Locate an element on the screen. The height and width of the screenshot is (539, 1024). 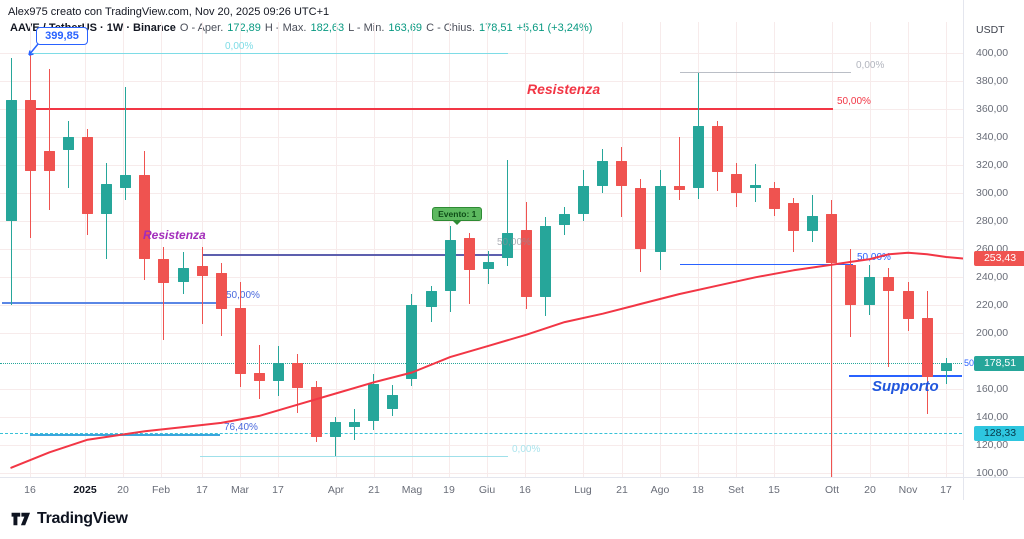
line-label-fib-0-top: 0,00% is located at coordinates (239, 46).